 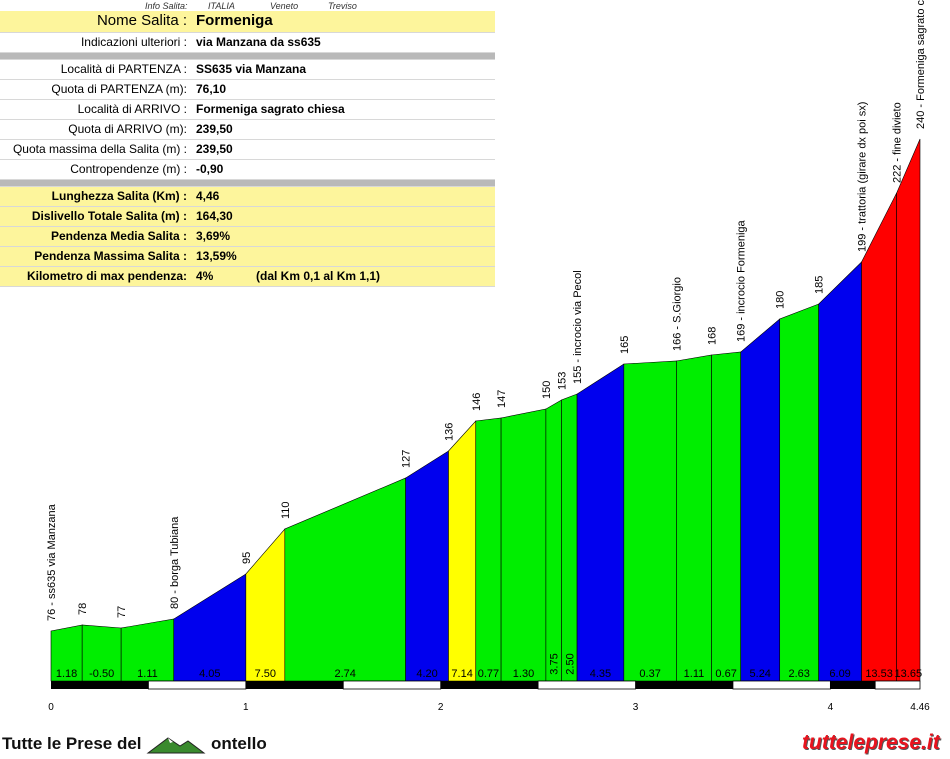 What do you see at coordinates (176, 745) in the screenshot?
I see `mountain-logo-icon` at bounding box center [176, 745].